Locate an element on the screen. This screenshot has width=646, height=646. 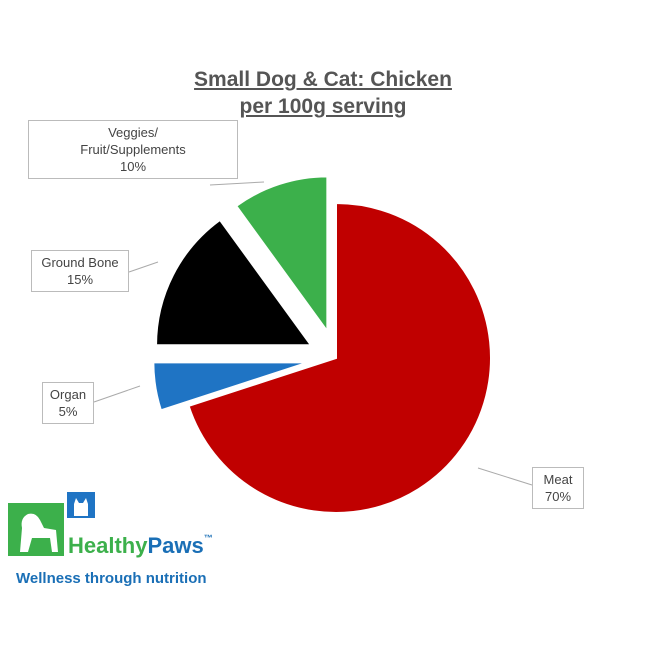
trademark: ™ is located at coordinates (208, 538).